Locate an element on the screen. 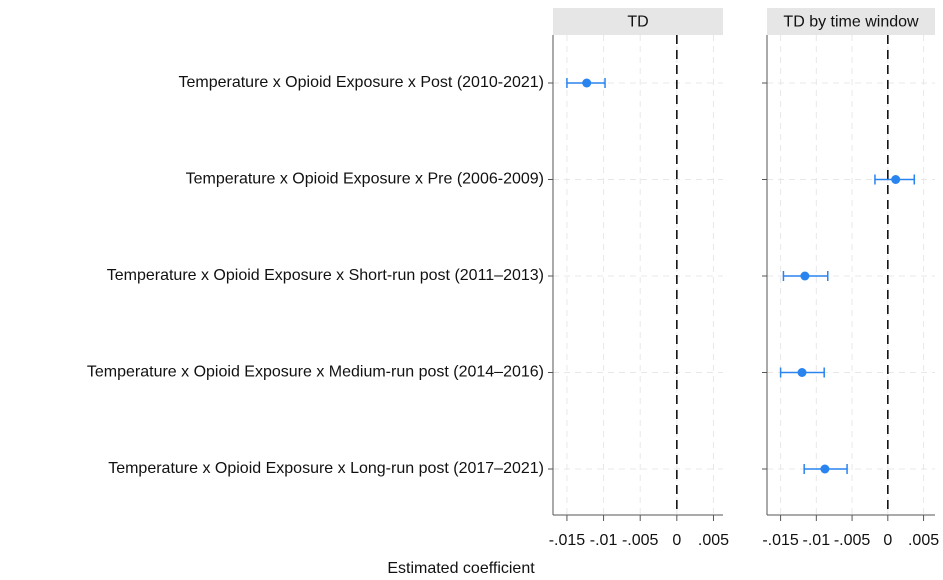  panel-title: TD by time window is located at coordinates (851, 22).